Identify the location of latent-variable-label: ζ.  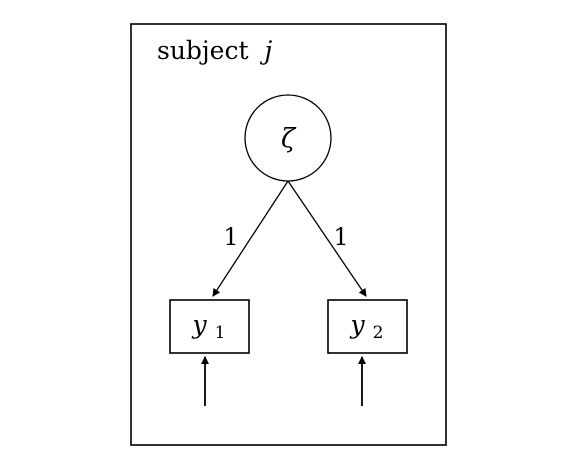
(289, 139).